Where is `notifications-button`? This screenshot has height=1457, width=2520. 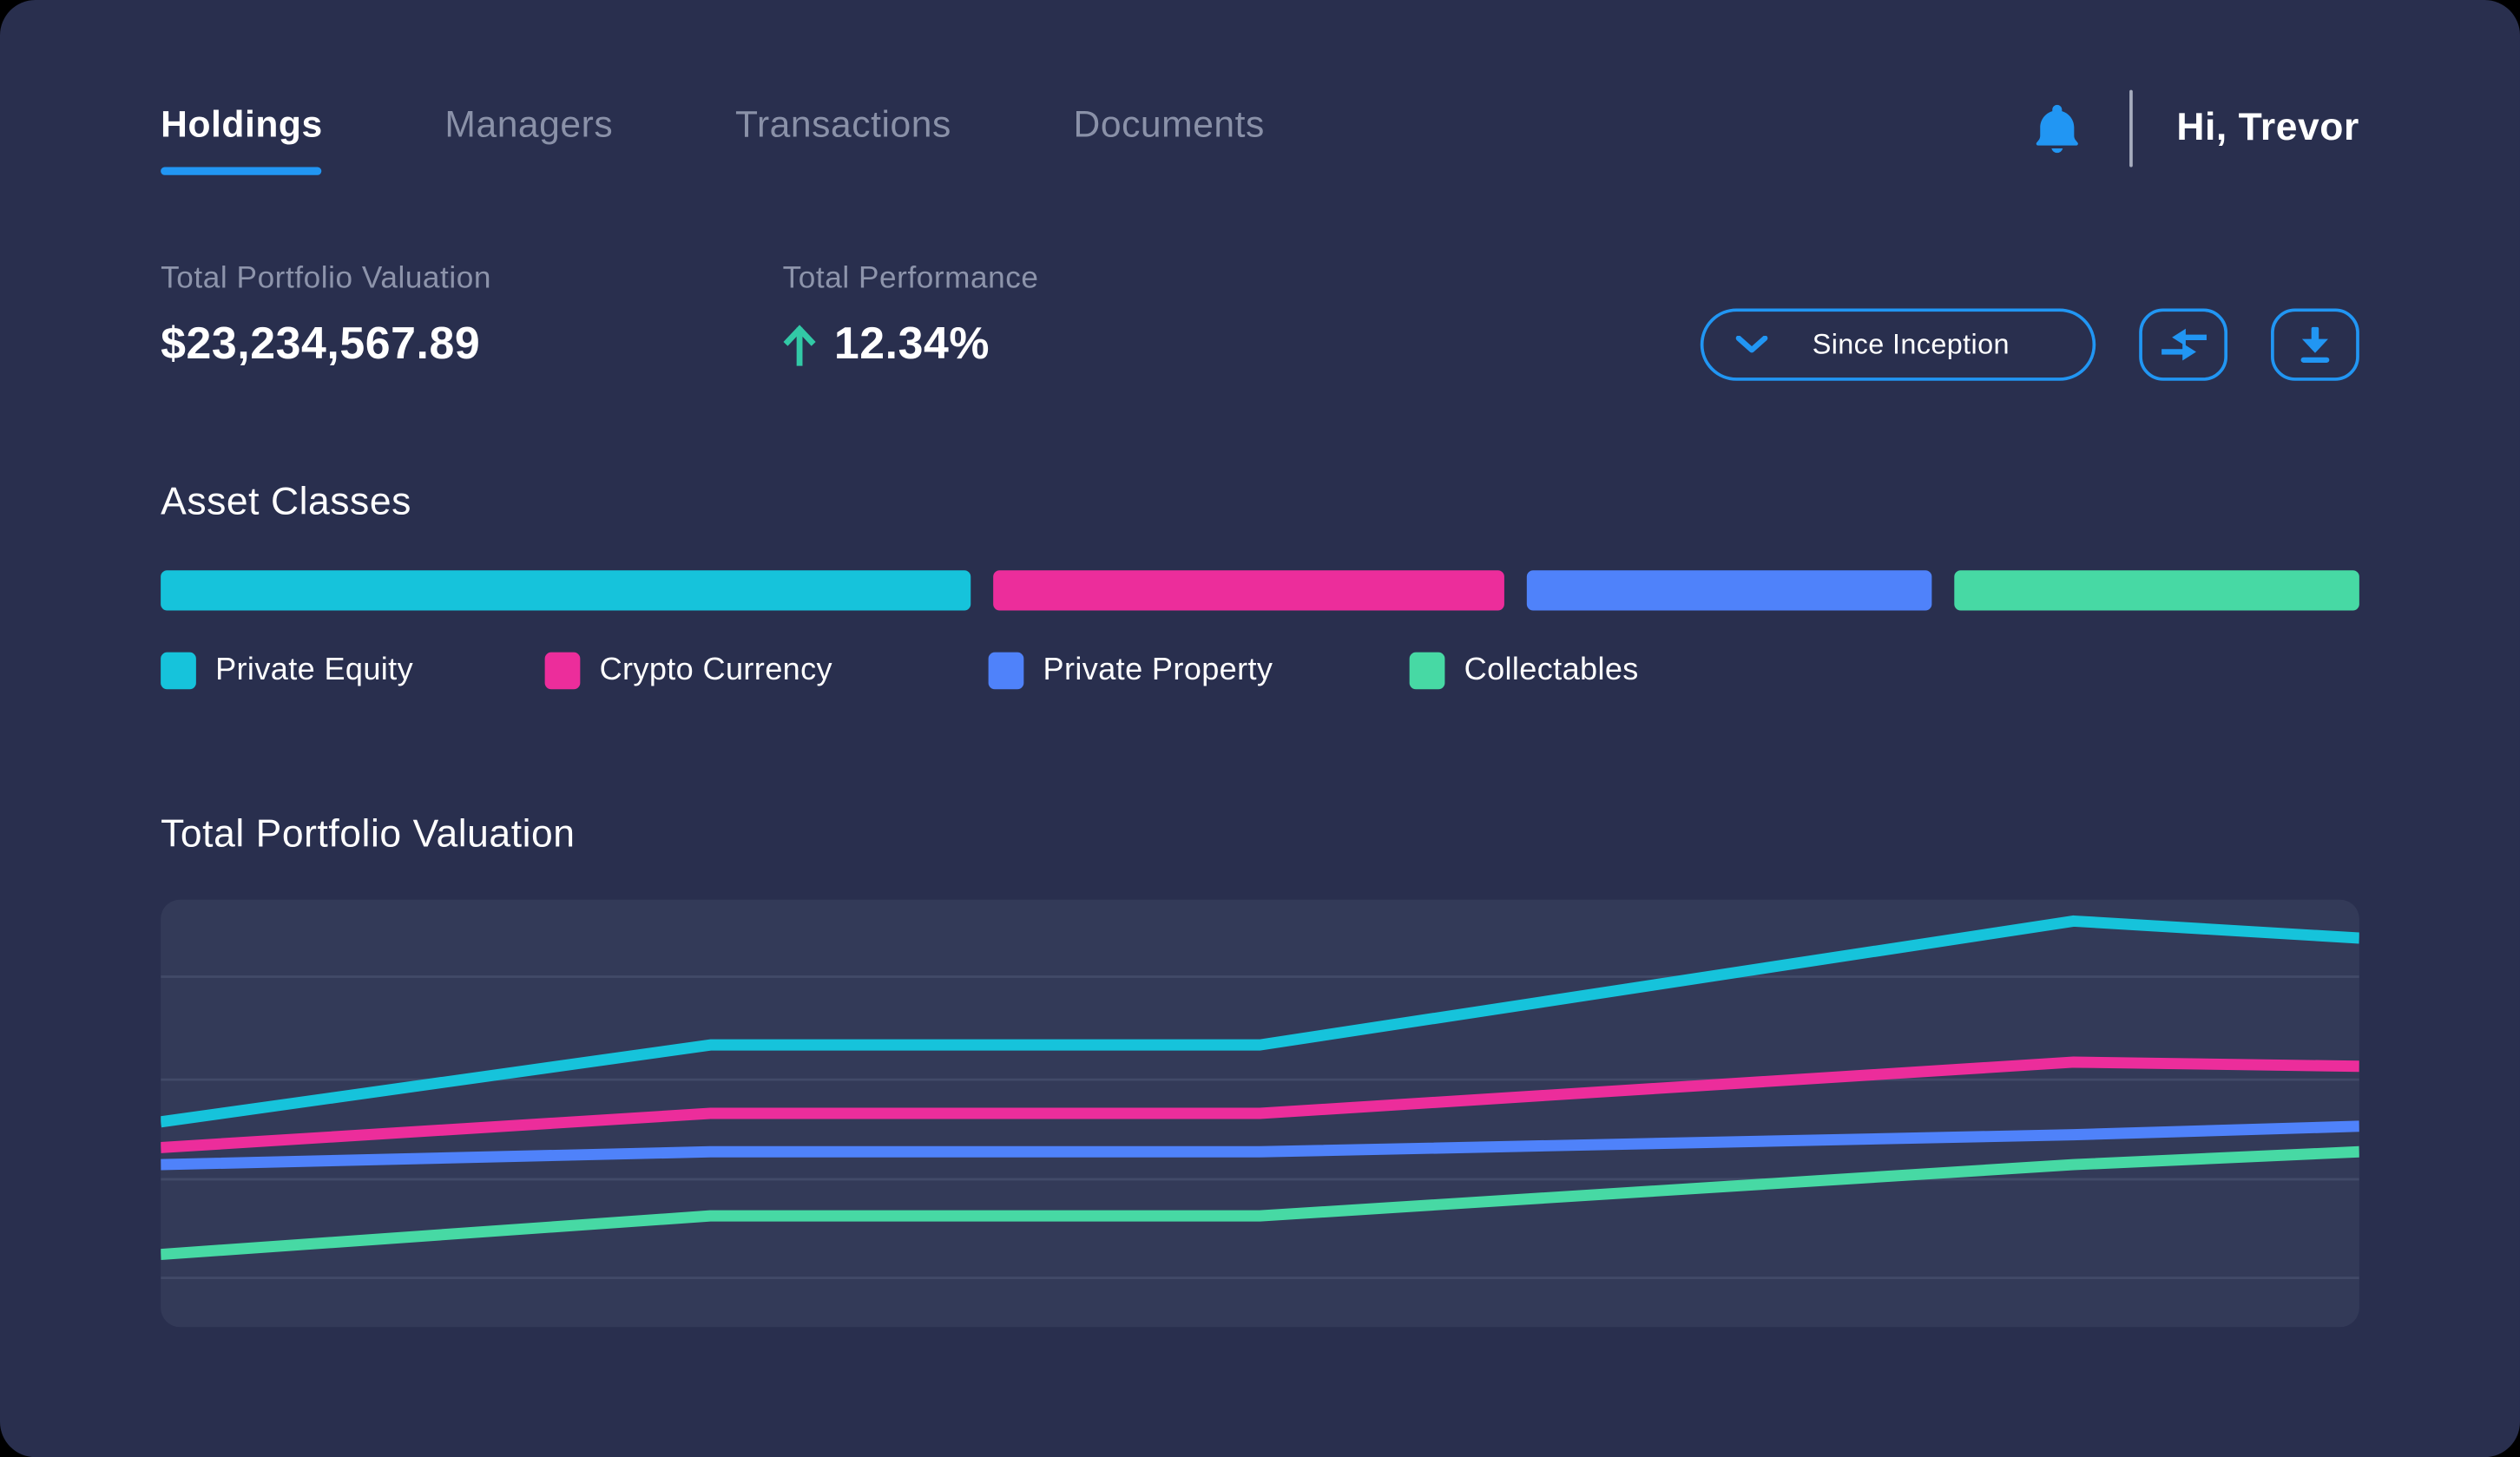 notifications-button is located at coordinates (2059, 129).